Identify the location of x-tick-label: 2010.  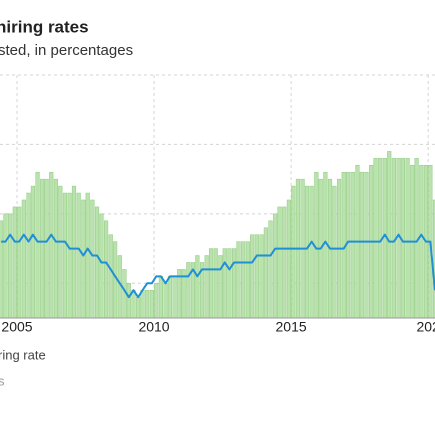
(153, 327).